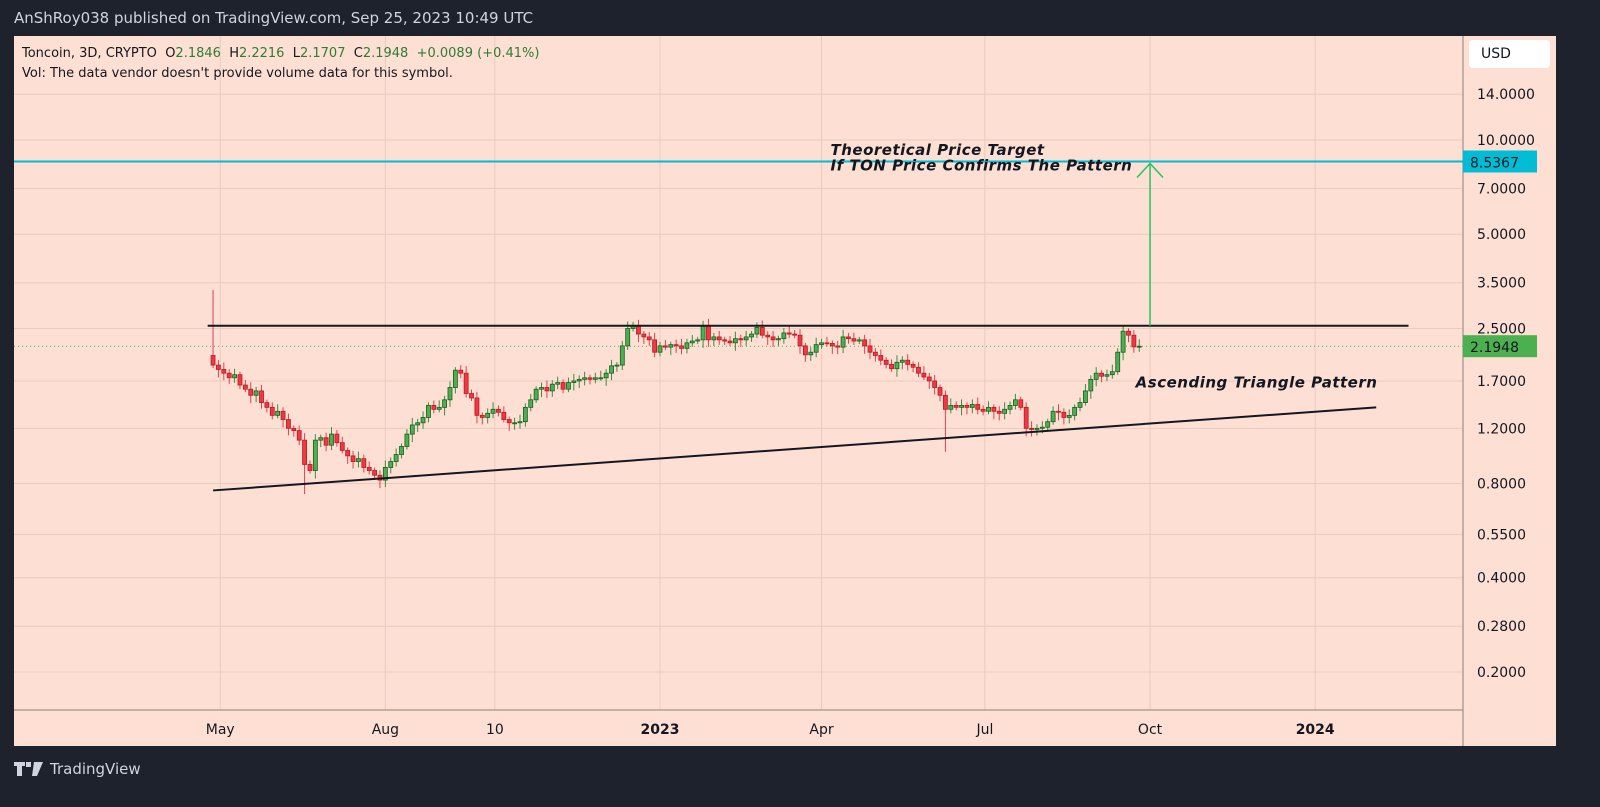 The image size is (1600, 807). What do you see at coordinates (1506, 141) in the screenshot?
I see `price-tick-label: 10.0000` at bounding box center [1506, 141].